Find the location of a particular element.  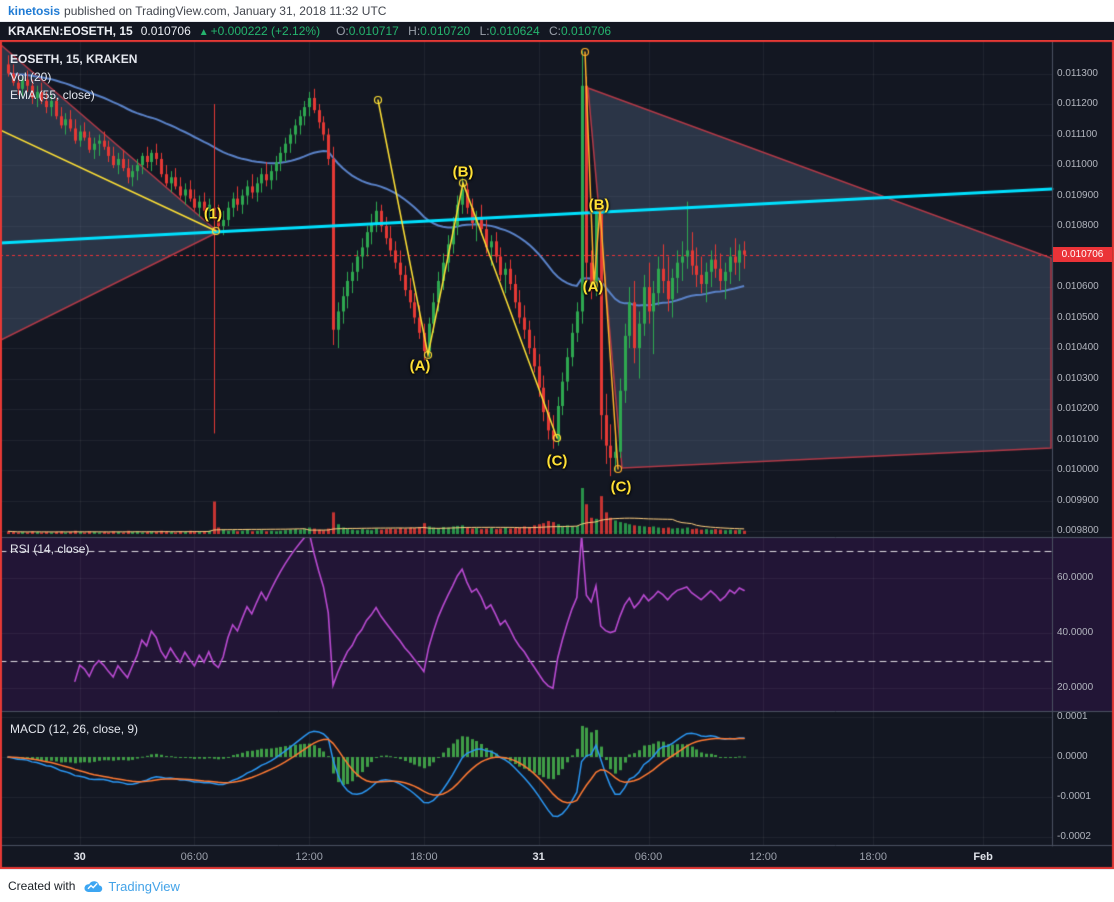

tradingview-link: TradingView is located at coordinates (131, 886).